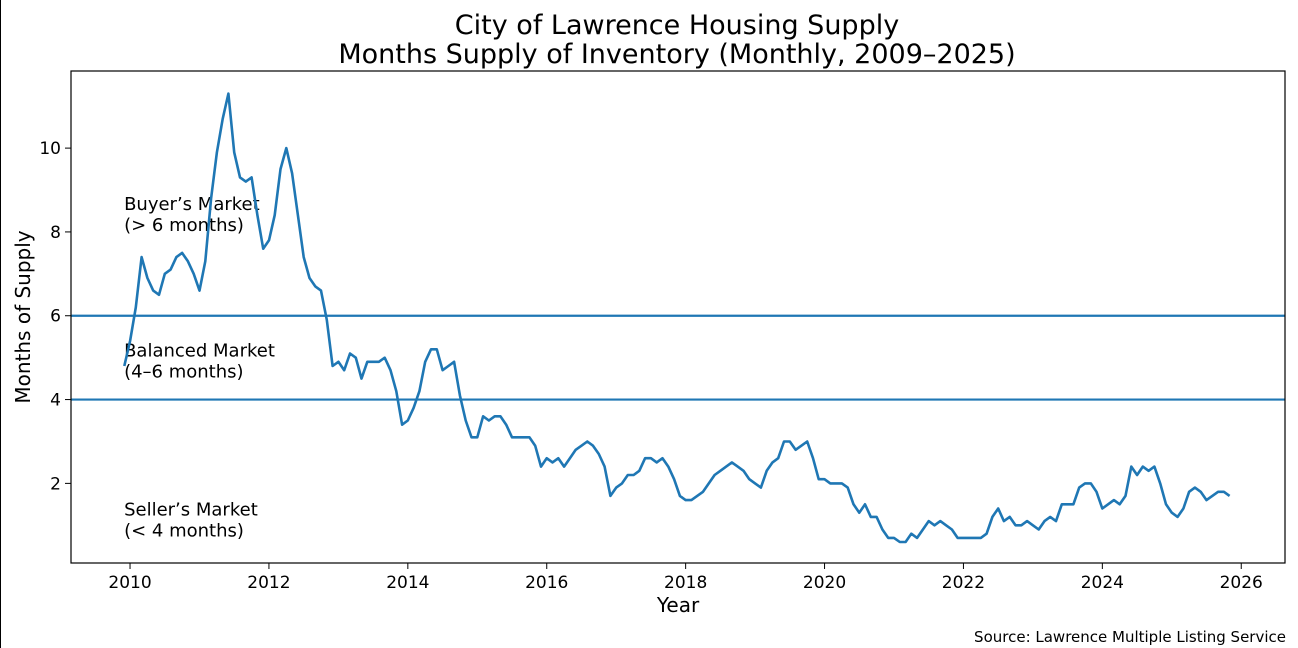  Describe the element at coordinates (677, 25) in the screenshot. I see `chart-title: City of Lawrence Housing Supply` at that location.